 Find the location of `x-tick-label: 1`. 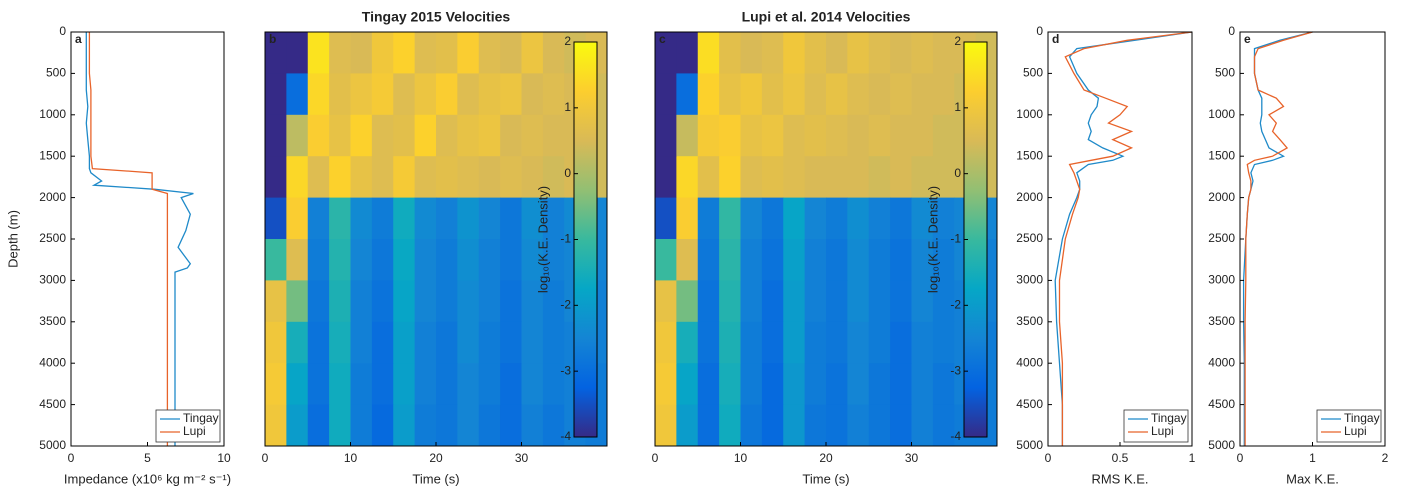

x-tick-label: 1 is located at coordinates (1192, 458).